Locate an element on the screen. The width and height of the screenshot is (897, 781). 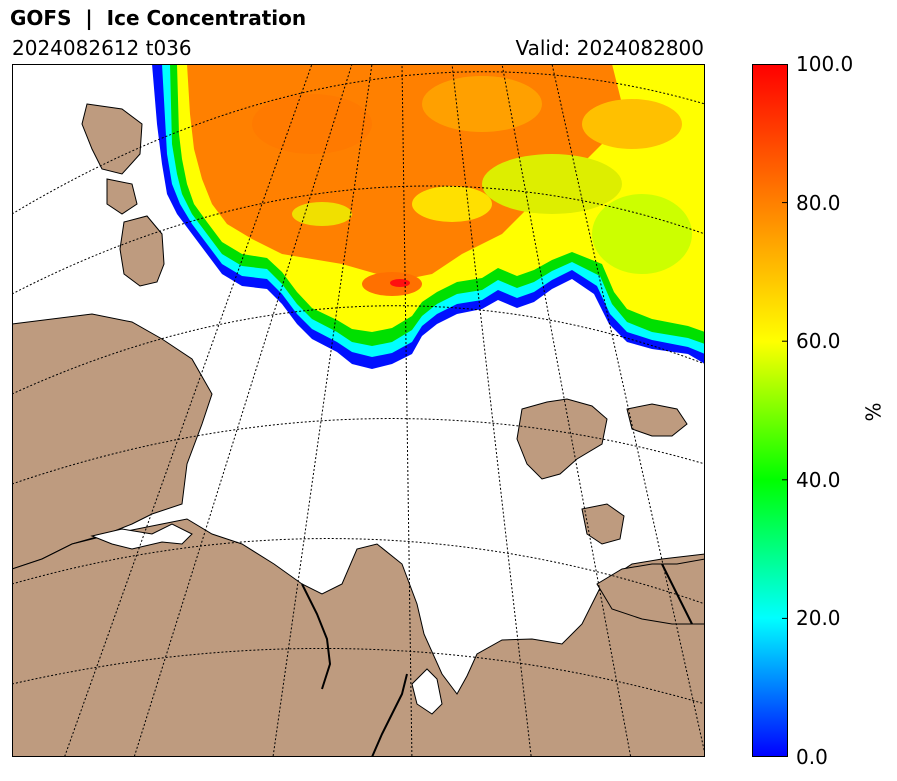
rivers is located at coordinates (497, 660).